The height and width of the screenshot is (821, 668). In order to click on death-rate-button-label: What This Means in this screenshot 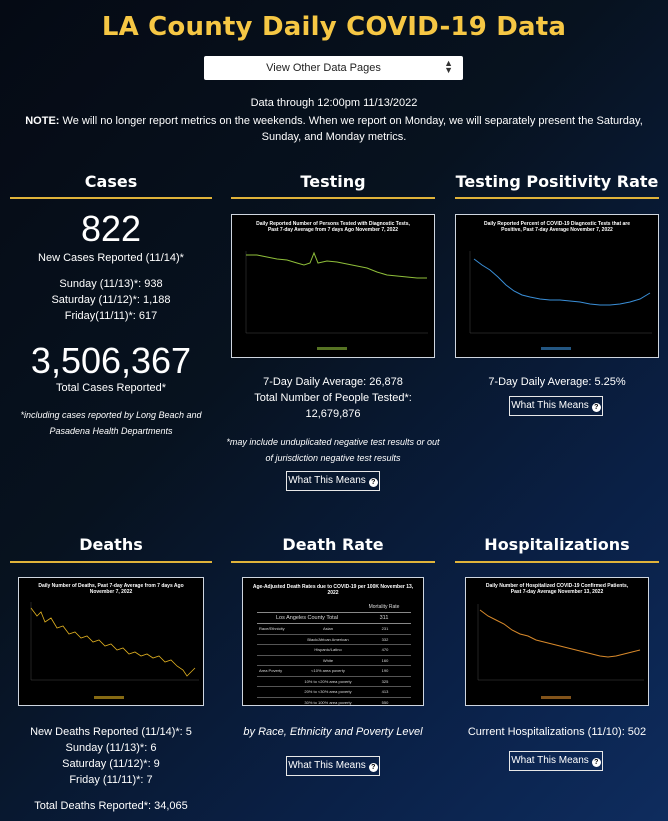, I will do `click(327, 765)`.